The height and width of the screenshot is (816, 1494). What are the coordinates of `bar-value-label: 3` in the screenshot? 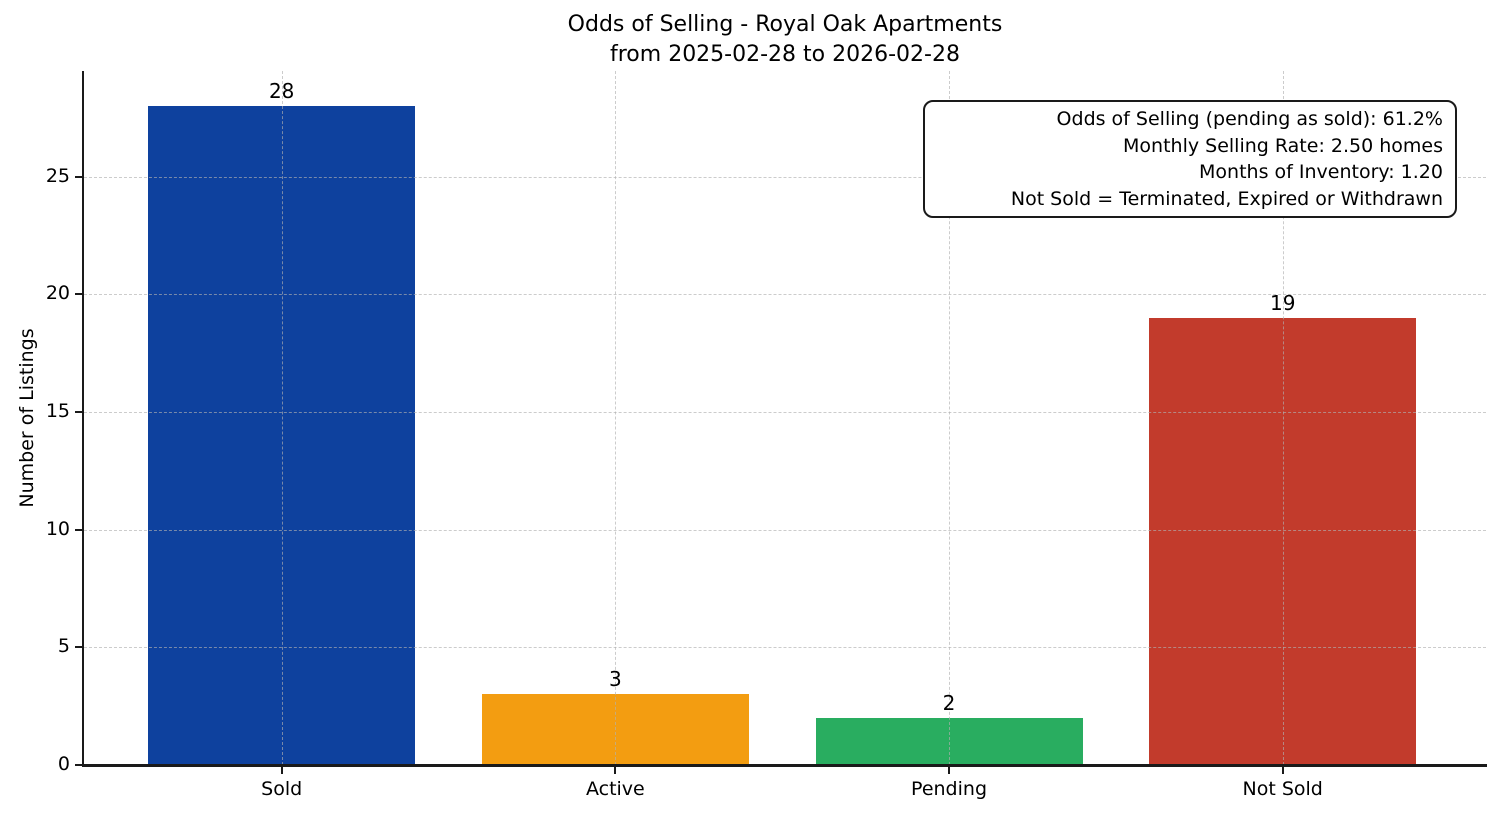 It's located at (615, 679).